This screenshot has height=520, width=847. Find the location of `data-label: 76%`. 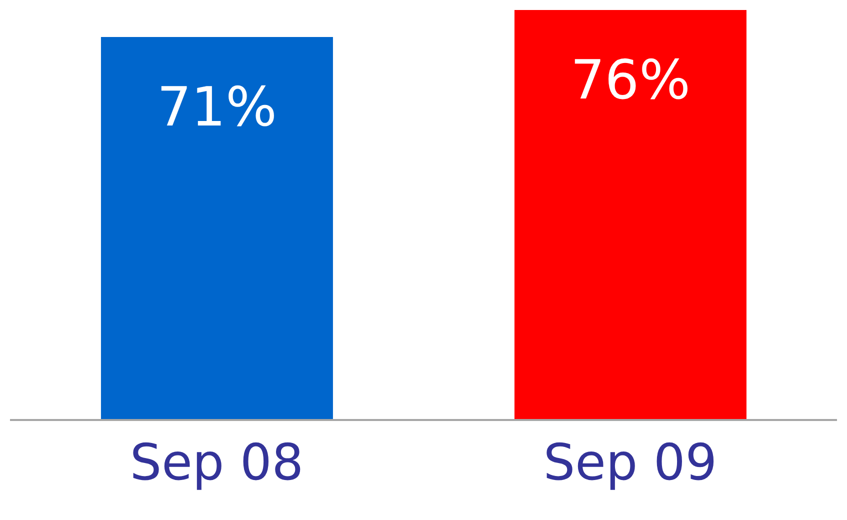

data-label: 76% is located at coordinates (630, 80).